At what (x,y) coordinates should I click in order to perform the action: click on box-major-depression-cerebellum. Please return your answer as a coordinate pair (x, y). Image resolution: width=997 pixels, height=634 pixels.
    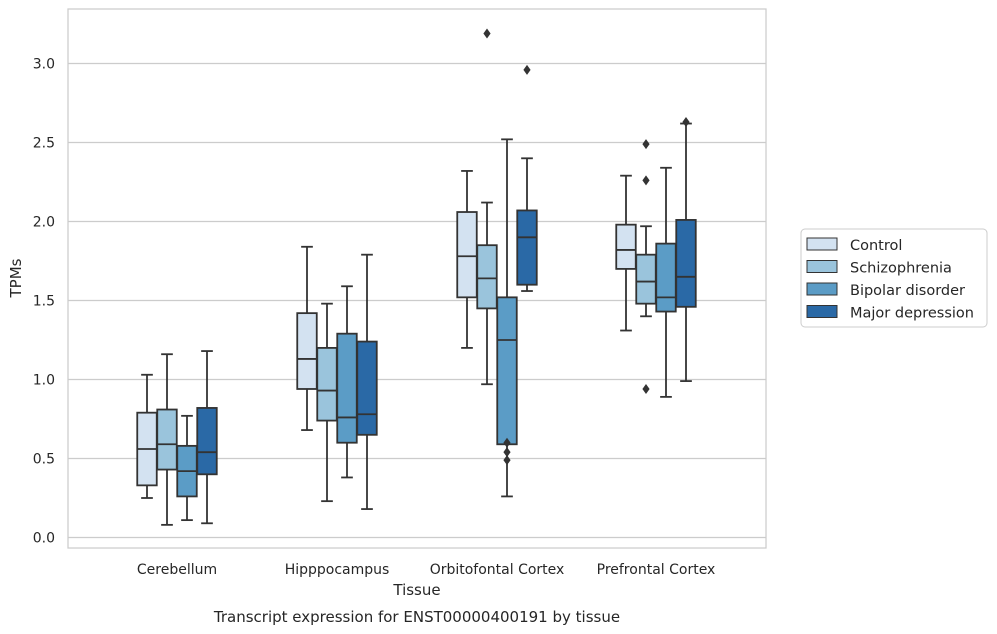
    Looking at the image, I should click on (207, 437).